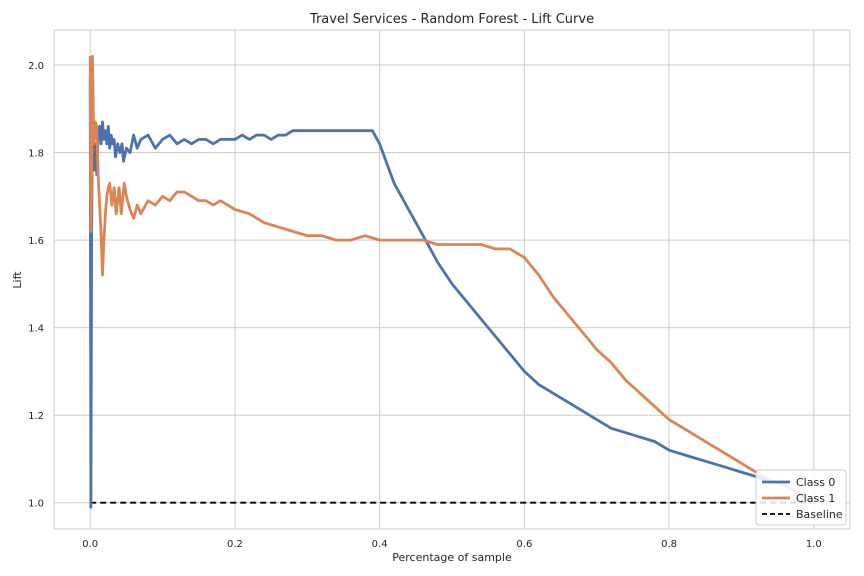  Describe the element at coordinates (815, 482) in the screenshot. I see `legend-label: Class 0` at that location.